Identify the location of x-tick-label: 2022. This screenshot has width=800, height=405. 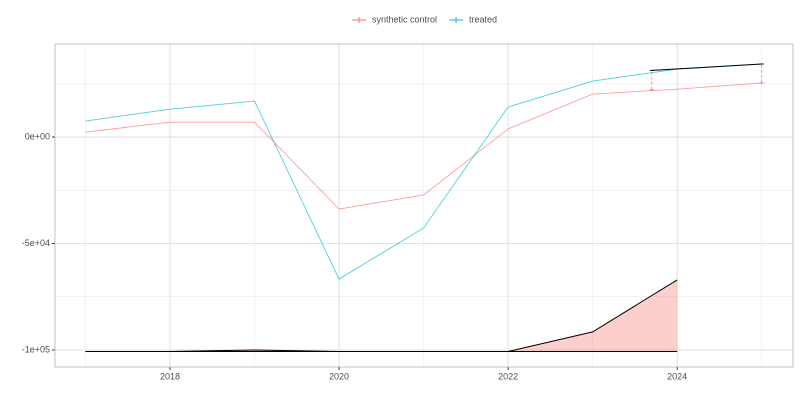
(508, 376).